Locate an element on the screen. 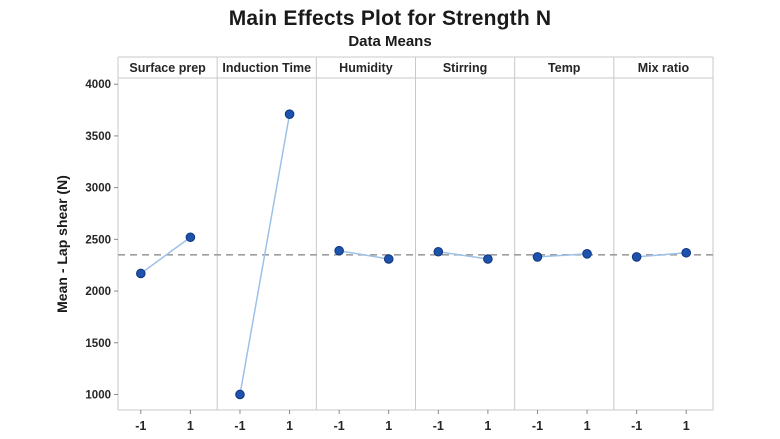 Image resolution: width=780 pixels, height=439 pixels. data-point-mix-ratio--1 is located at coordinates (636, 257).